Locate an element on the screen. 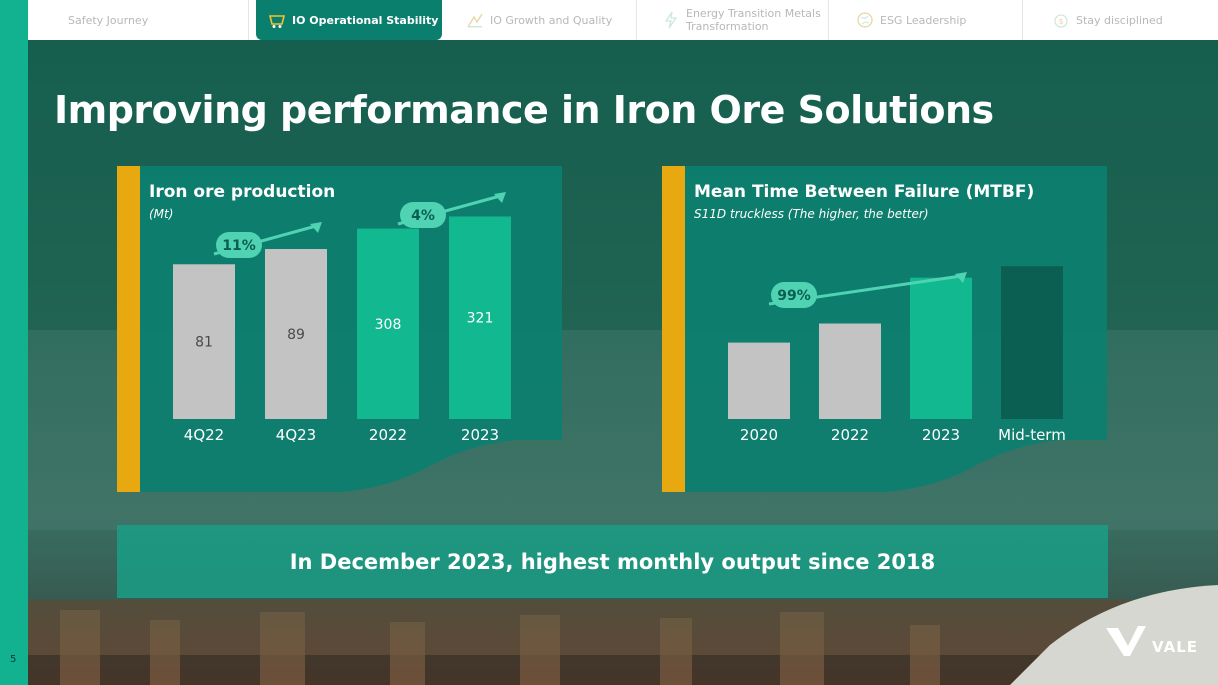 The height and width of the screenshot is (685, 1218). tab-label: ESG Leadership is located at coordinates (923, 20).